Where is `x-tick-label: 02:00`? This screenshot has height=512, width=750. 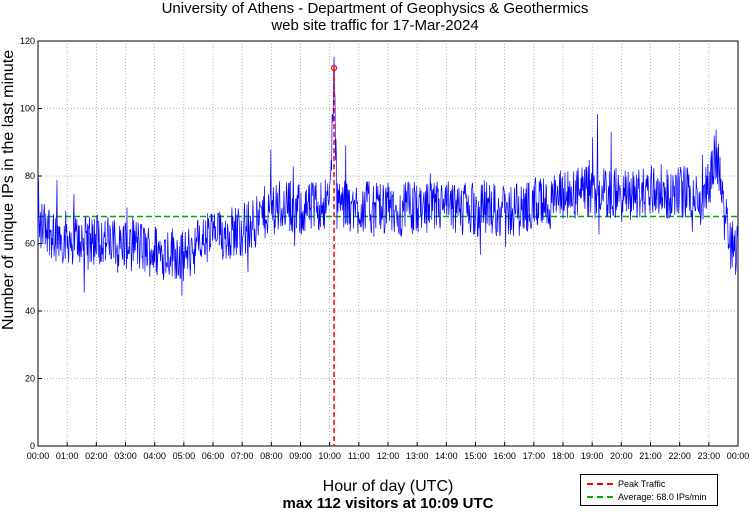
x-tick-label: 02:00 is located at coordinates (96, 456).